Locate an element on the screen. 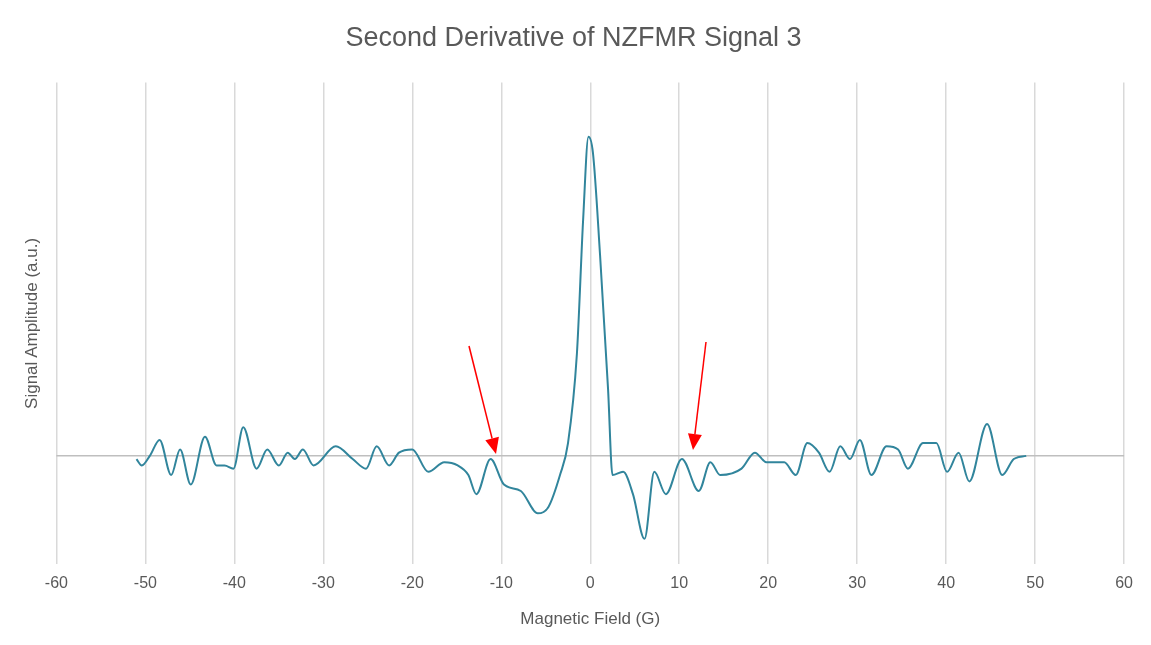  y-axis-title: Signal Amplitude (a.u.) is located at coordinates (31, 323).